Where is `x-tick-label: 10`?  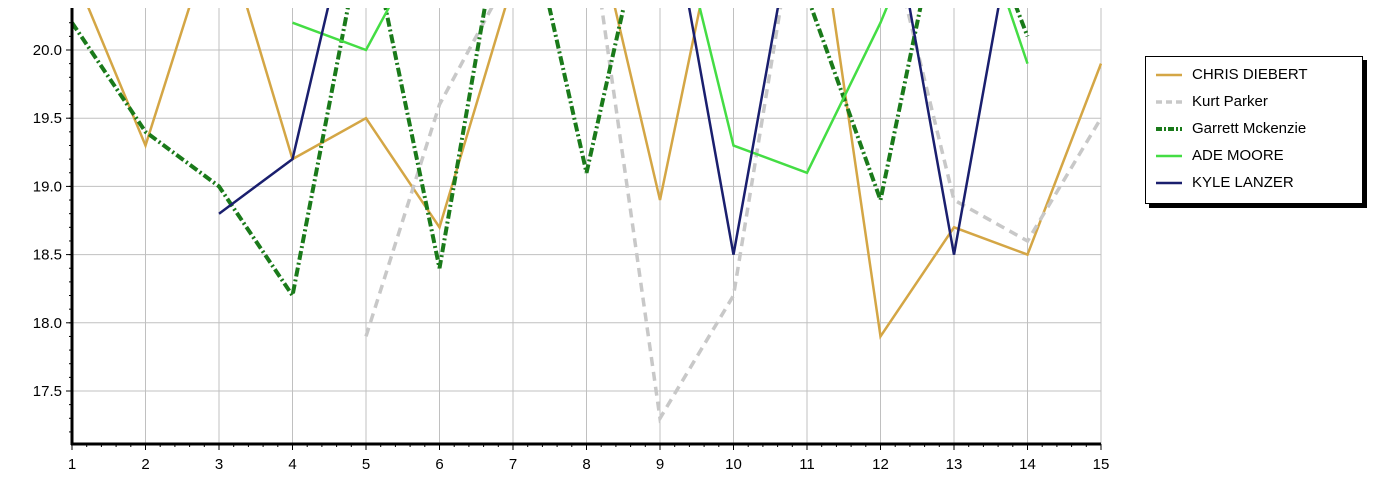 x-tick-label: 10 is located at coordinates (733, 464).